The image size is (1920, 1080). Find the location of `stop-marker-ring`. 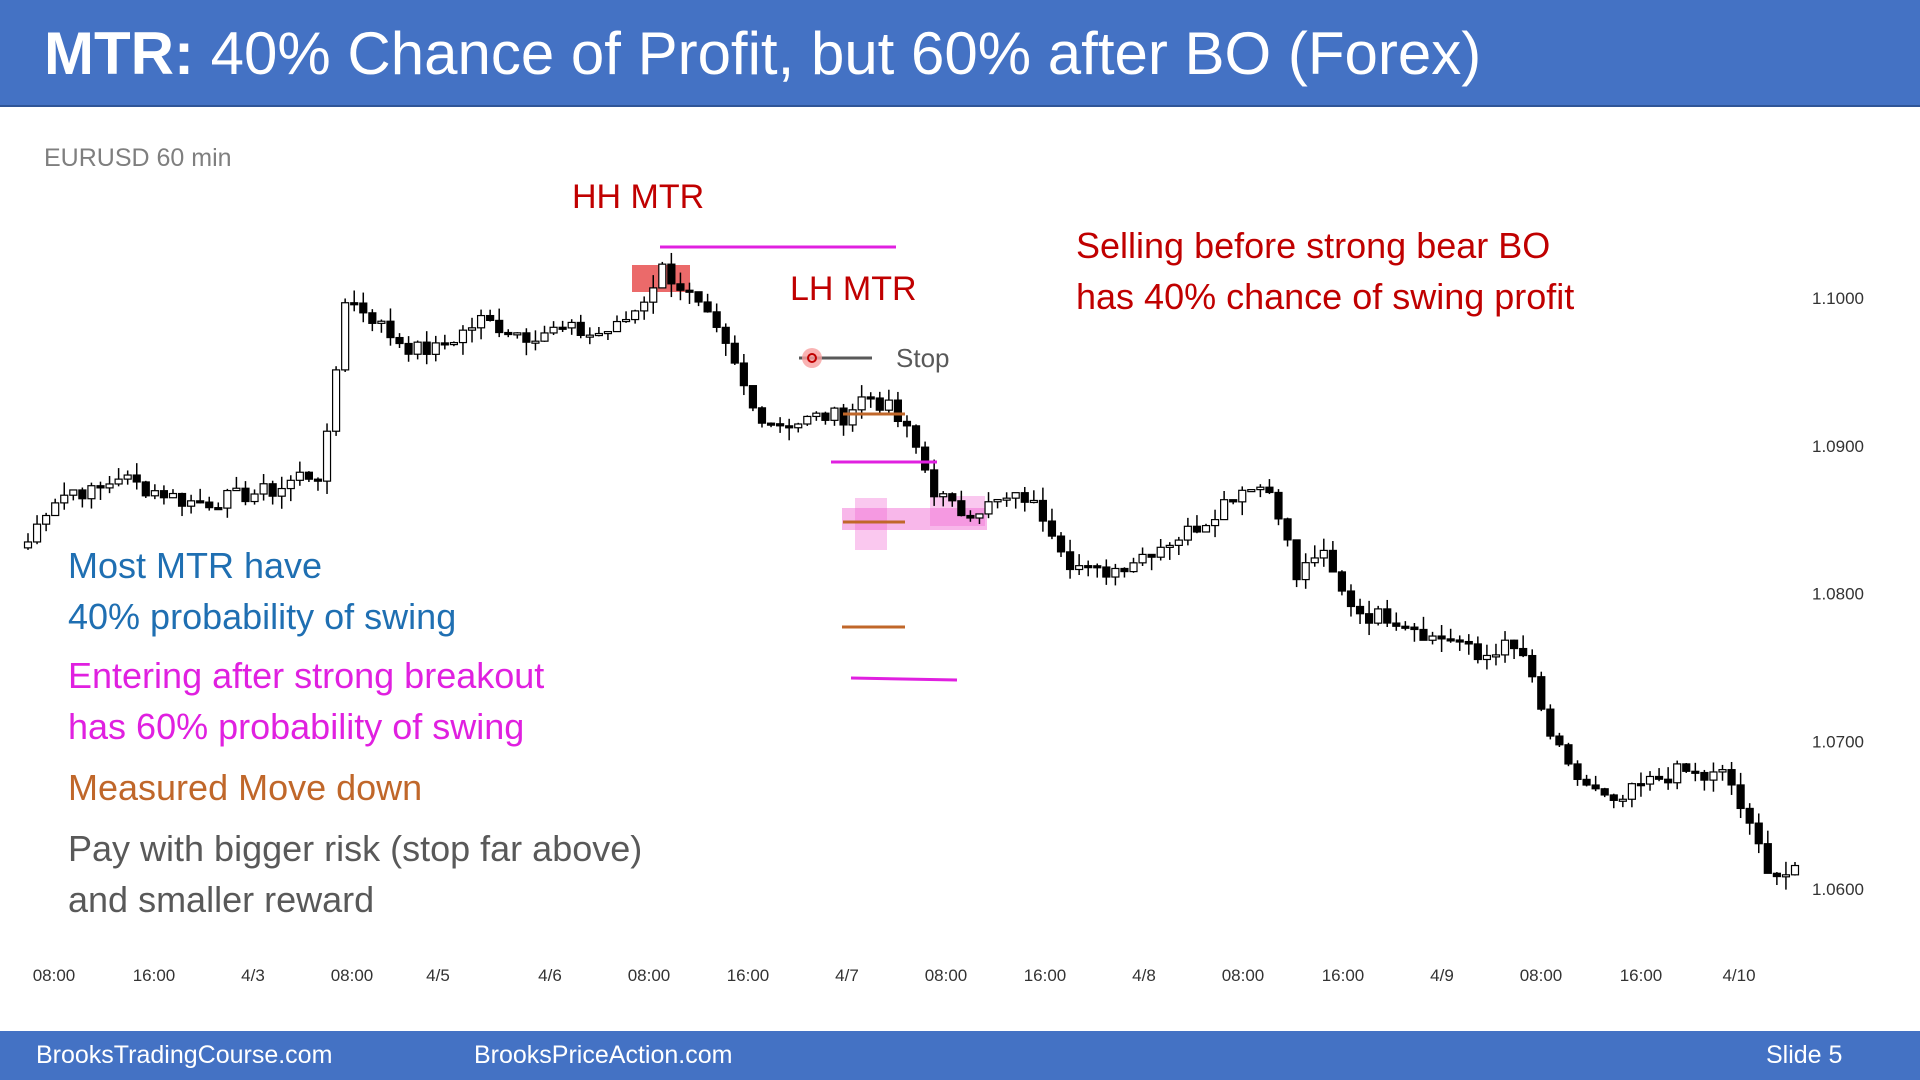

stop-marker-ring is located at coordinates (812, 358).